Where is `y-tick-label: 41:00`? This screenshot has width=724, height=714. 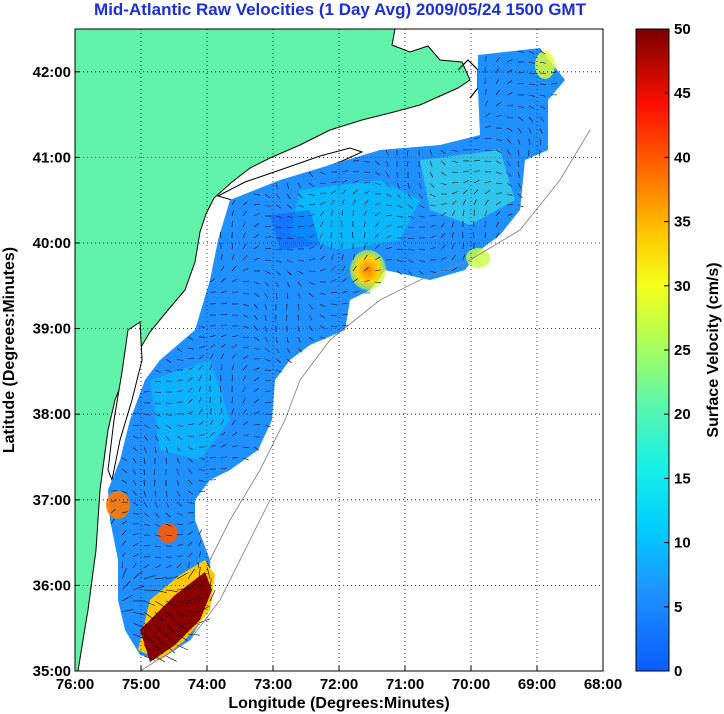
y-tick-label: 41:00 is located at coordinates (52, 157).